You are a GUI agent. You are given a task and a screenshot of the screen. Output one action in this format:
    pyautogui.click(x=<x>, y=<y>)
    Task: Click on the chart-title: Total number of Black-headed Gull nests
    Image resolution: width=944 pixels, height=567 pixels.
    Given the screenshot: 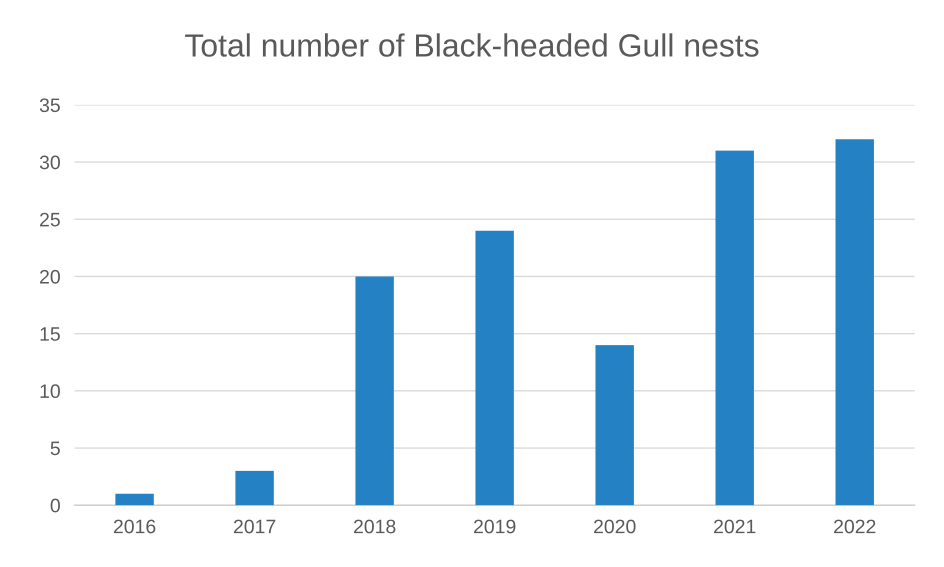 What is the action you would take?
    pyautogui.click(x=472, y=45)
    